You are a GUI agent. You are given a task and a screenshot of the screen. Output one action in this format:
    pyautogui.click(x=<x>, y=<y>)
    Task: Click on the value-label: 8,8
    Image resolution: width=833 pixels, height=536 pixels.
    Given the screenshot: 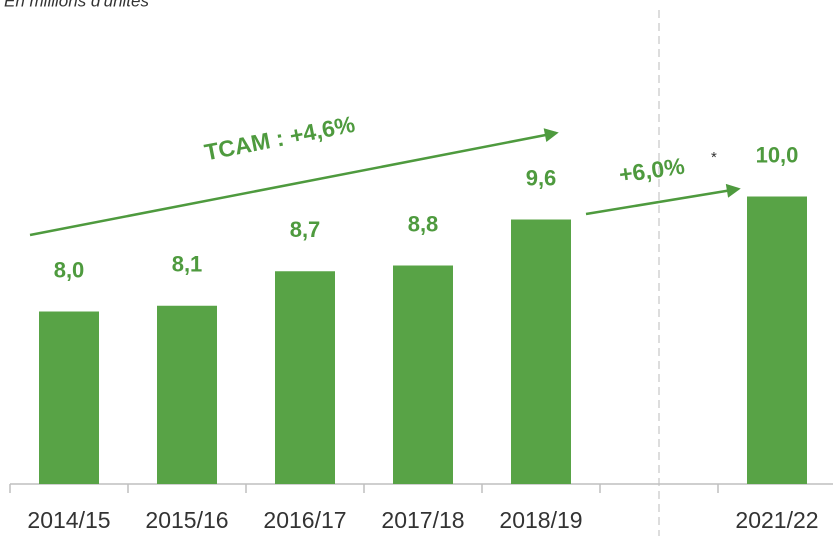 What is the action you would take?
    pyautogui.click(x=423, y=223)
    